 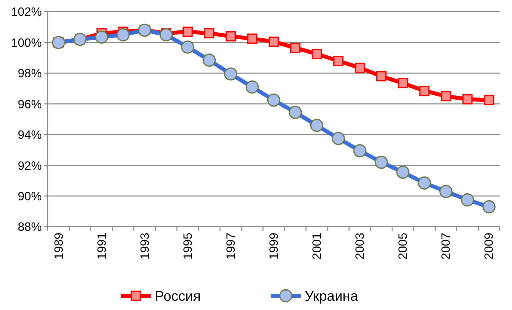 I want to click on x-tick-label: 2009, so click(x=489, y=246).